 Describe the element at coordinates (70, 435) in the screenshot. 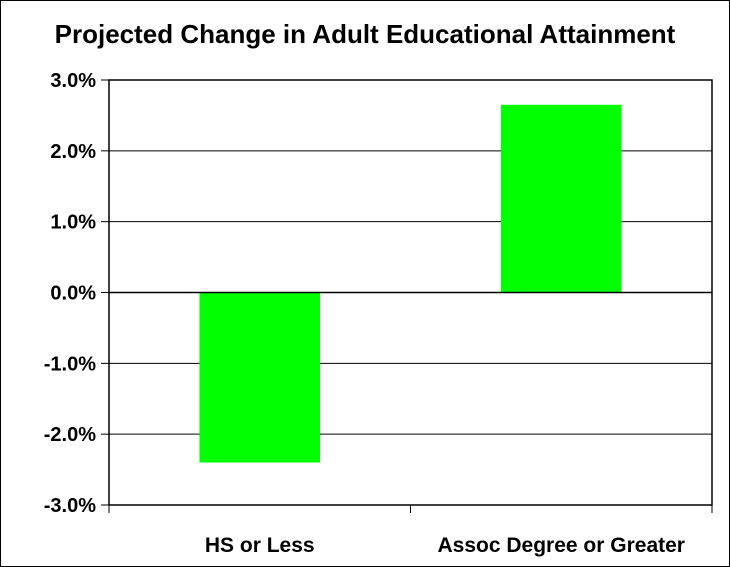

I see `y-tick-label: -2.0%` at that location.